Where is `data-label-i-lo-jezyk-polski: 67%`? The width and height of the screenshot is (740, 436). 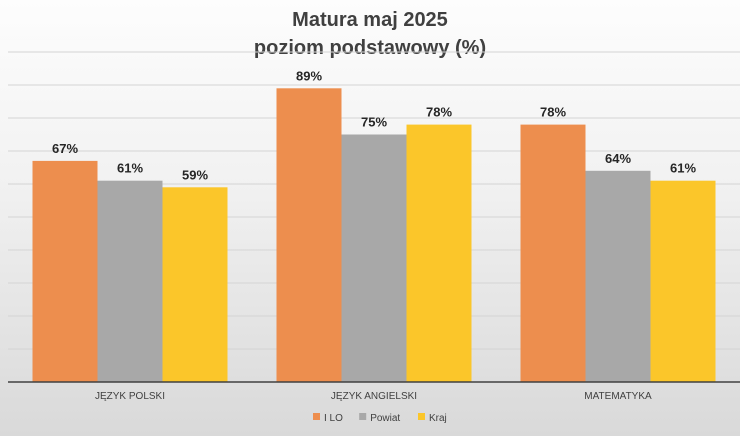 data-label-i-lo-jezyk-polski: 67% is located at coordinates (65, 148).